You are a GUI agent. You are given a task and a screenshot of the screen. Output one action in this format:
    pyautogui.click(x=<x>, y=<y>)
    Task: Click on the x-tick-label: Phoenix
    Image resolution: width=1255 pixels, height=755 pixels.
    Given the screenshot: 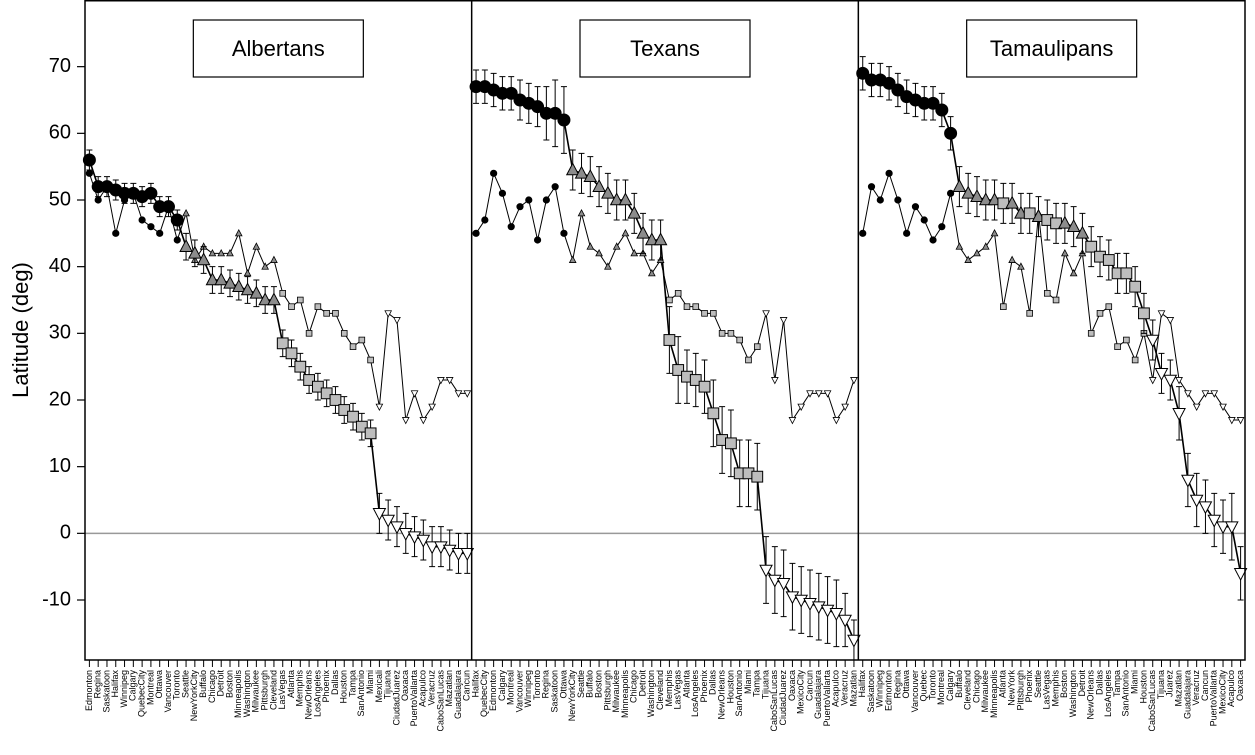 What is the action you would take?
    pyautogui.click(x=704, y=686)
    